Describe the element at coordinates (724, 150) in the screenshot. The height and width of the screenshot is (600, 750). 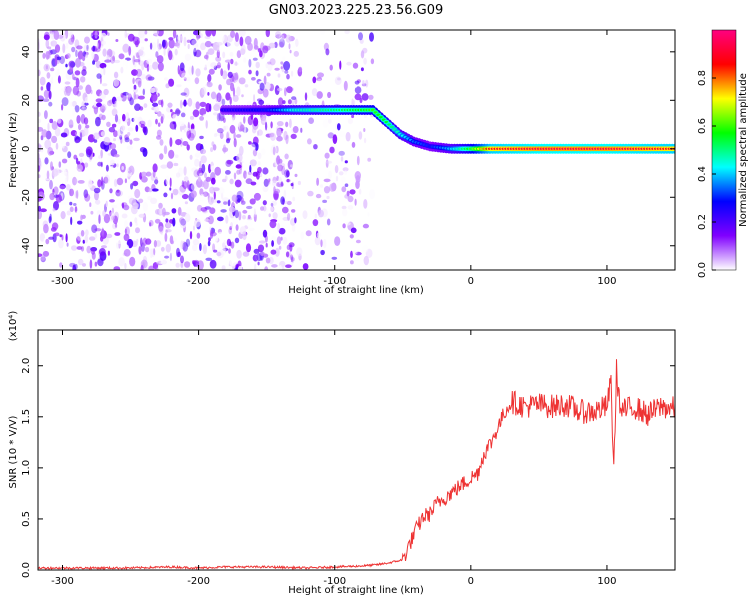
I see `colorbar-frame` at that location.